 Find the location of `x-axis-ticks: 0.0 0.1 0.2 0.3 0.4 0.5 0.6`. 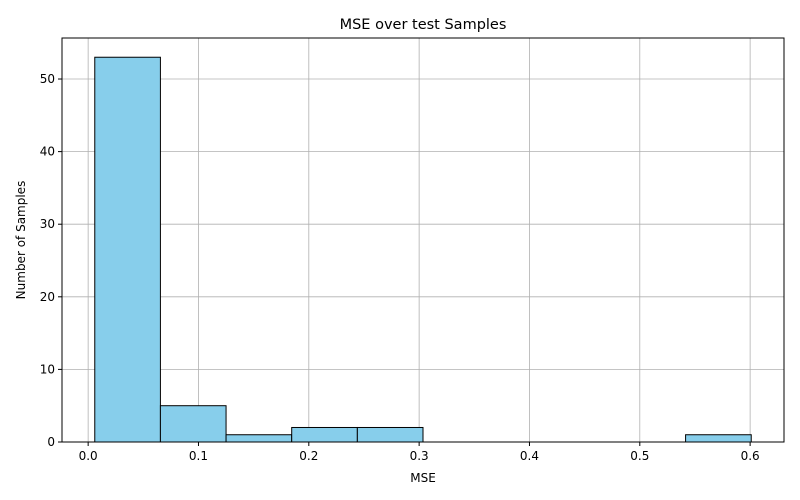

x-axis-ticks: 0.0 0.1 0.2 0.3 0.4 0.5 0.6 is located at coordinates (419, 452).